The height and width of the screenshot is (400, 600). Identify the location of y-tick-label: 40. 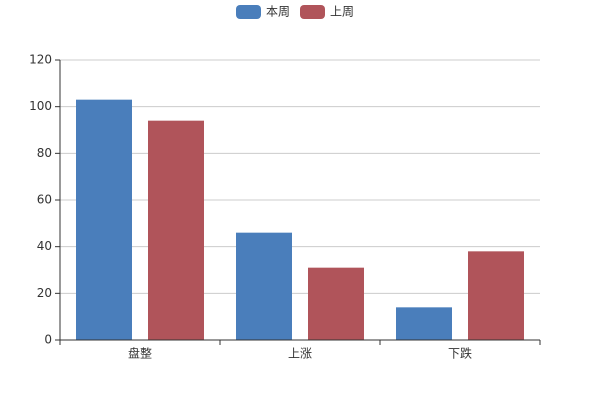
(44, 246).